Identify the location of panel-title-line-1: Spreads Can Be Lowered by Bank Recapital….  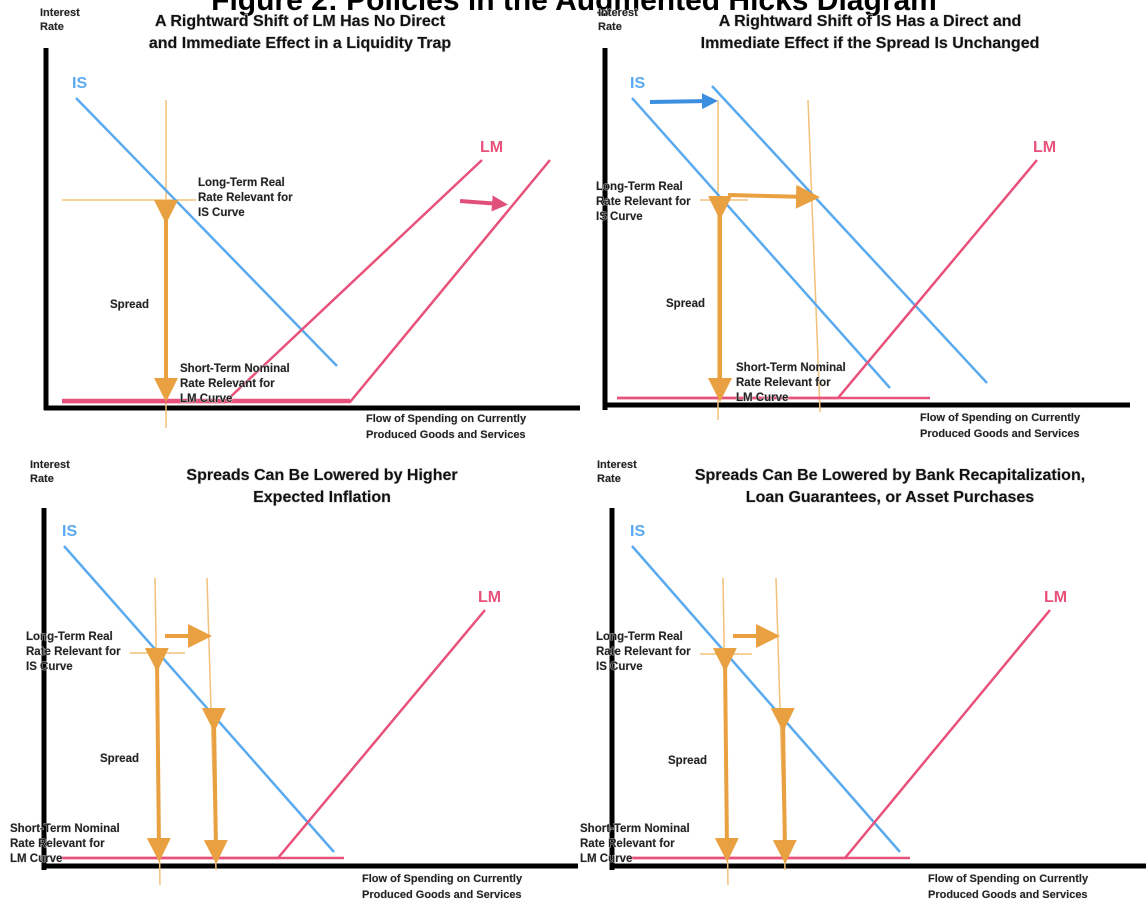
(890, 475).